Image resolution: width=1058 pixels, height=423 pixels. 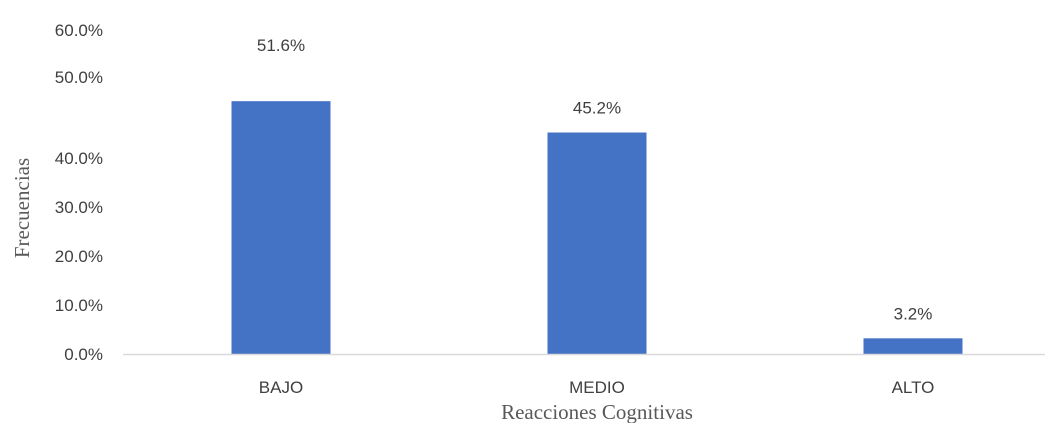 I want to click on data-label: 51.6%, so click(x=281, y=45).